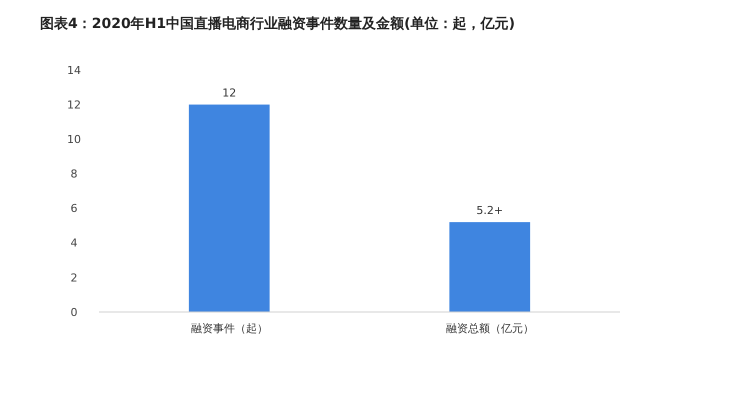  I want to click on y-tick-label: 6, so click(74, 209).